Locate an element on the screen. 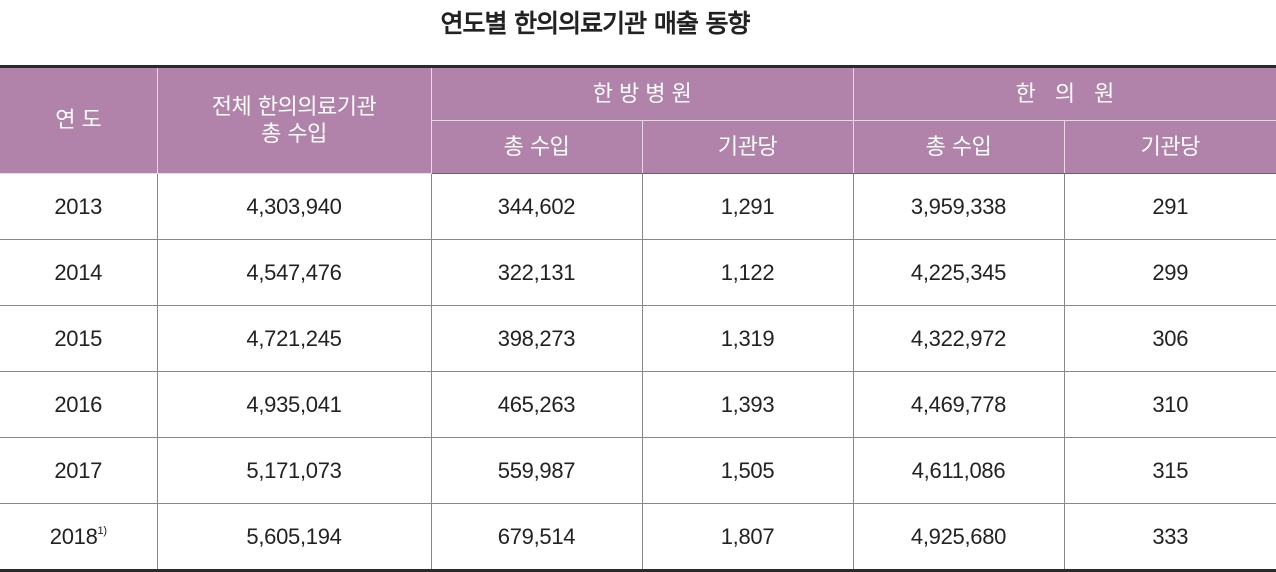 Image resolution: width=1276 pixels, height=572 pixels. header-hospital-per-institution: 기관당 is located at coordinates (747, 147).